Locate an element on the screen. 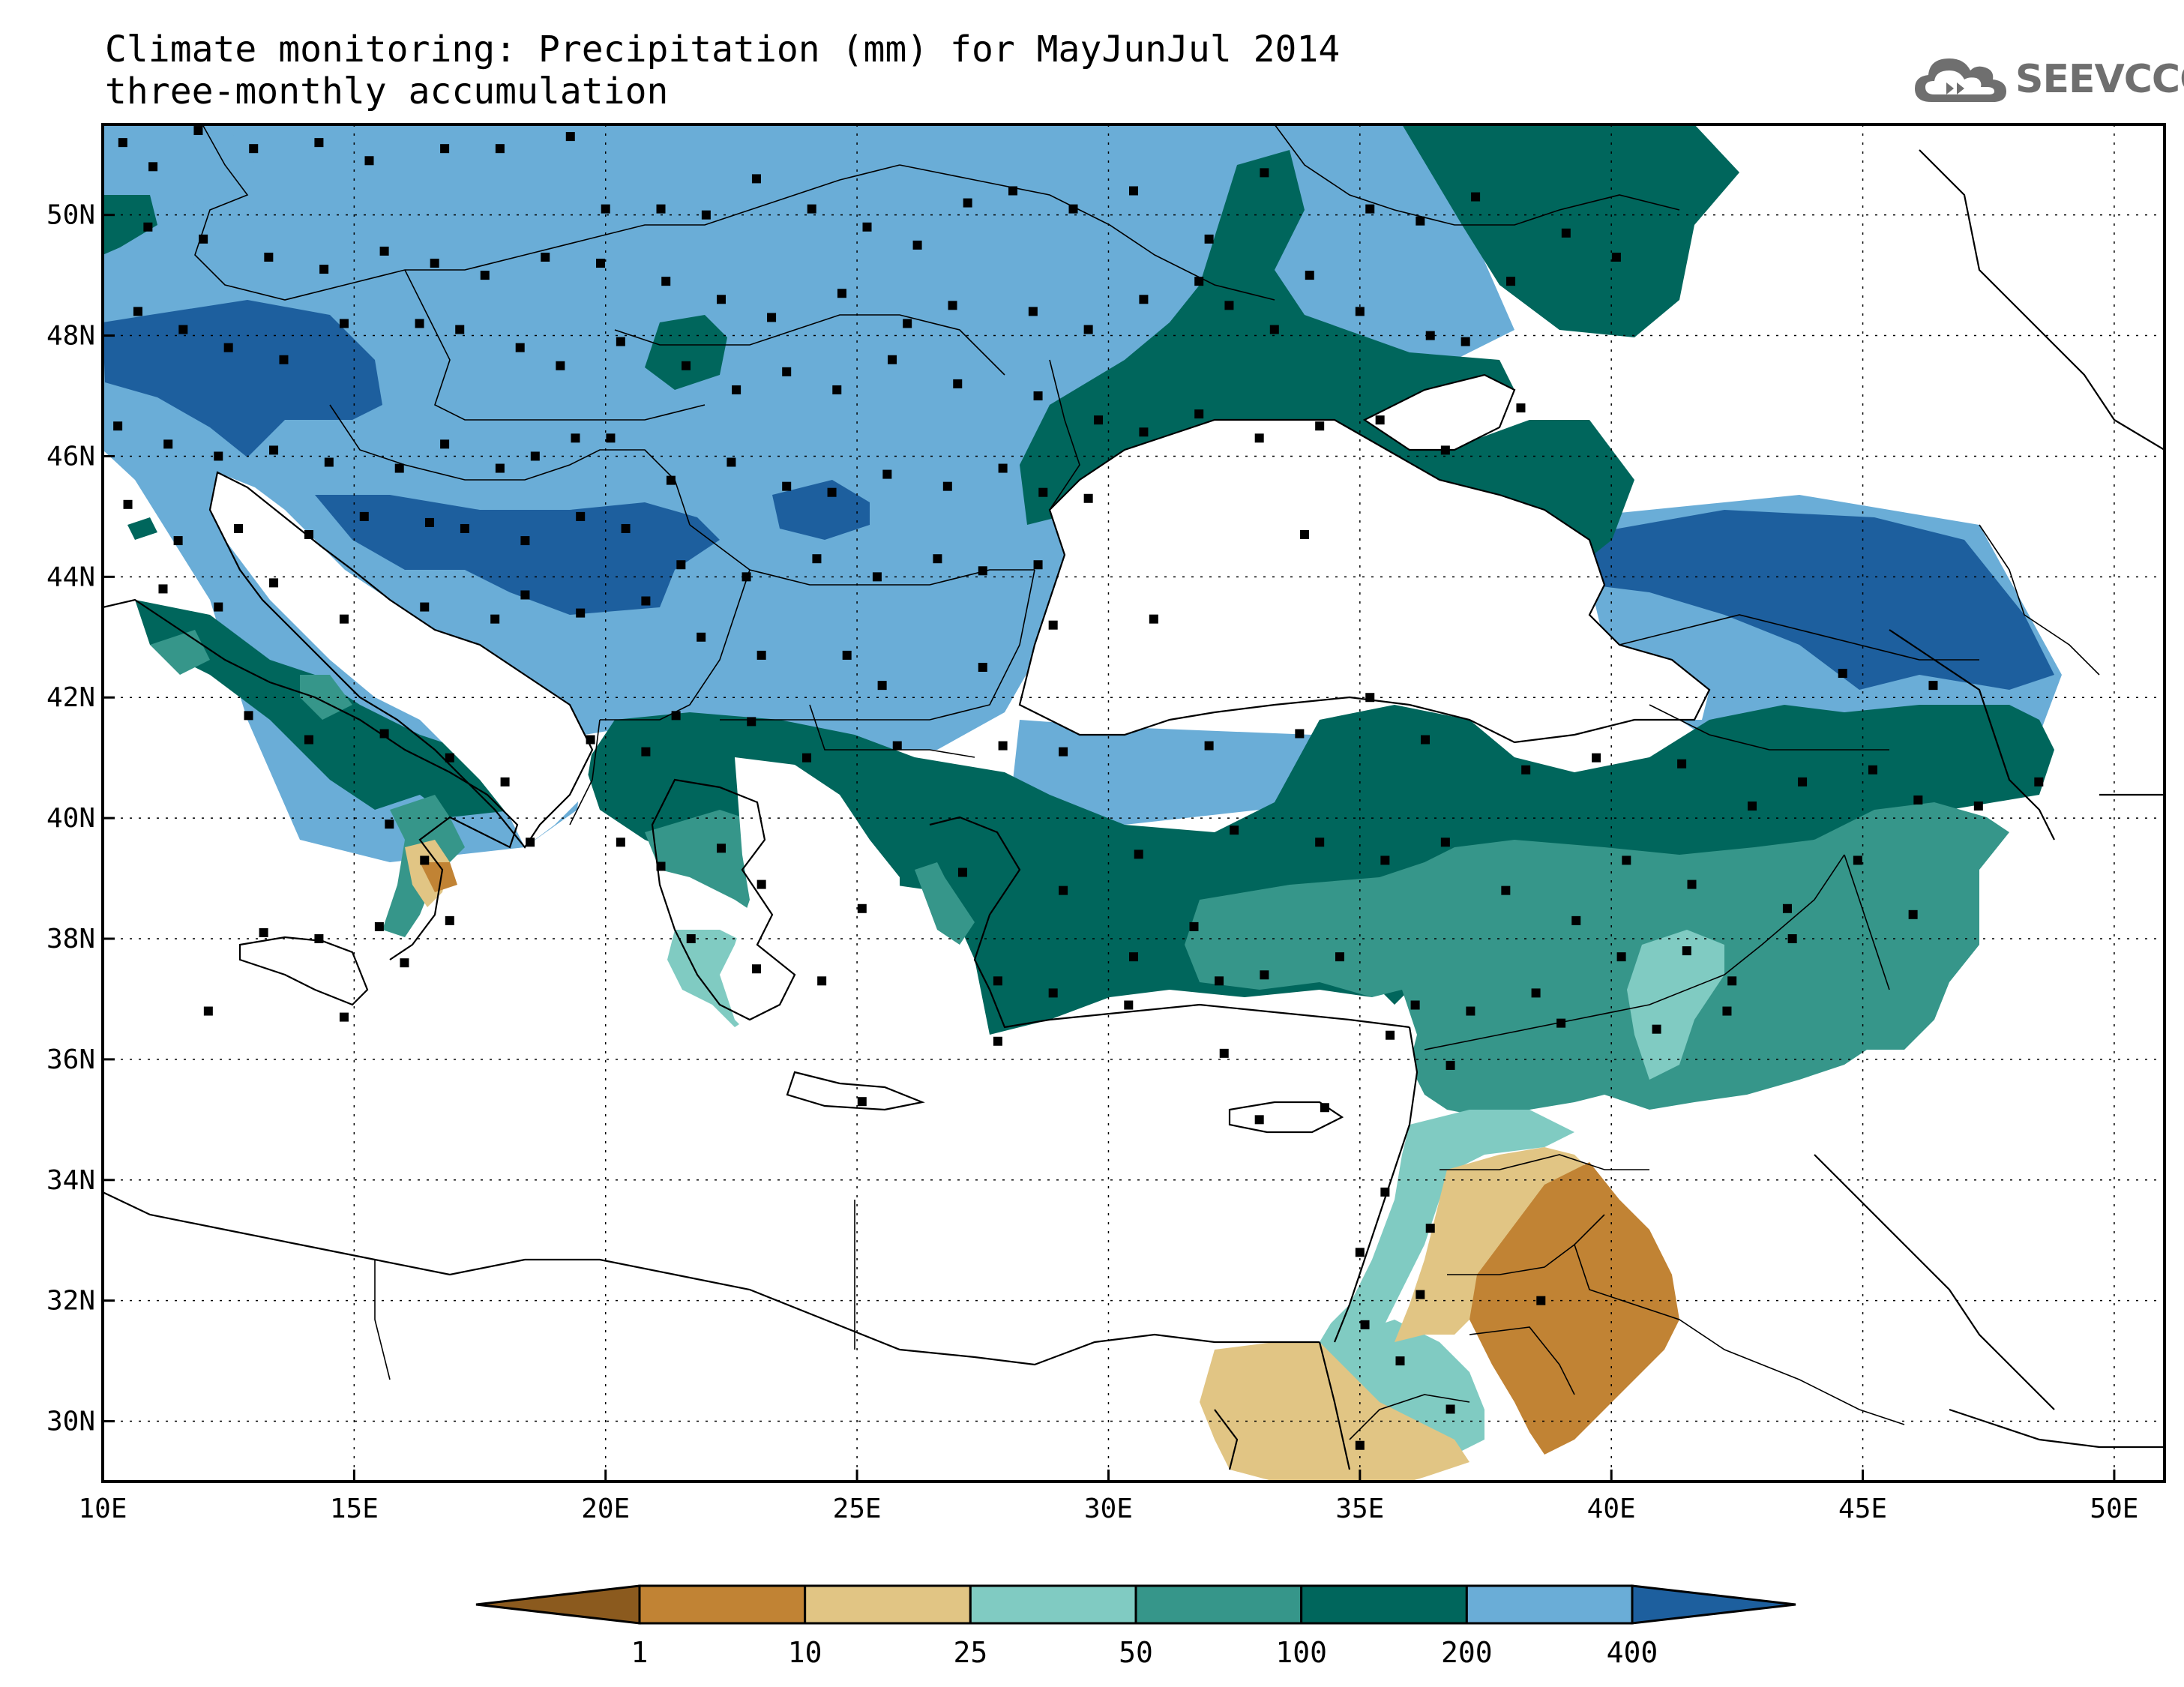  y-tick-label: 44N is located at coordinates (70, 577).